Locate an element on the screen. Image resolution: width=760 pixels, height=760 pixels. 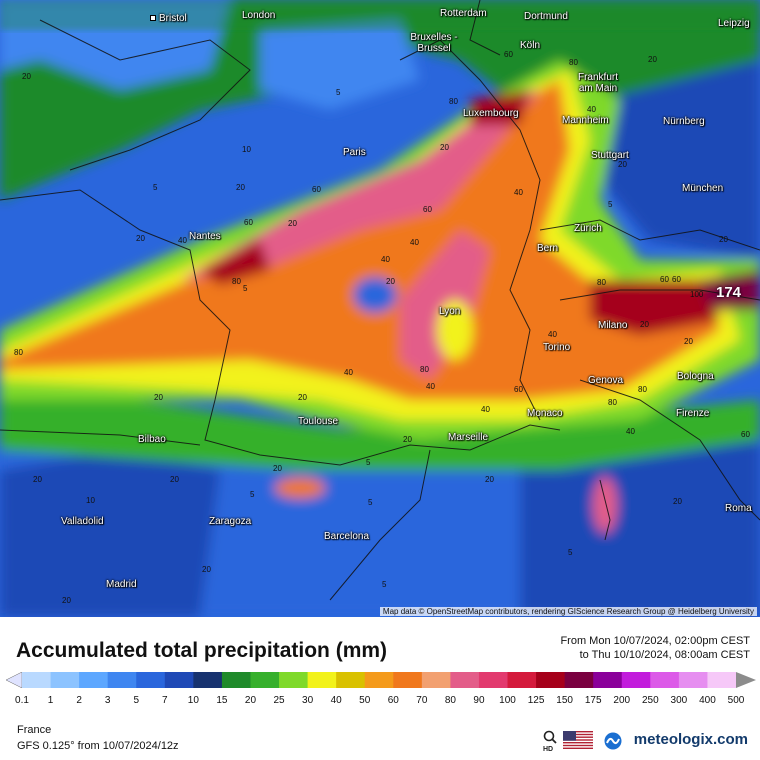
city-leipzig: Leipzig is located at coordinates (734, 23).